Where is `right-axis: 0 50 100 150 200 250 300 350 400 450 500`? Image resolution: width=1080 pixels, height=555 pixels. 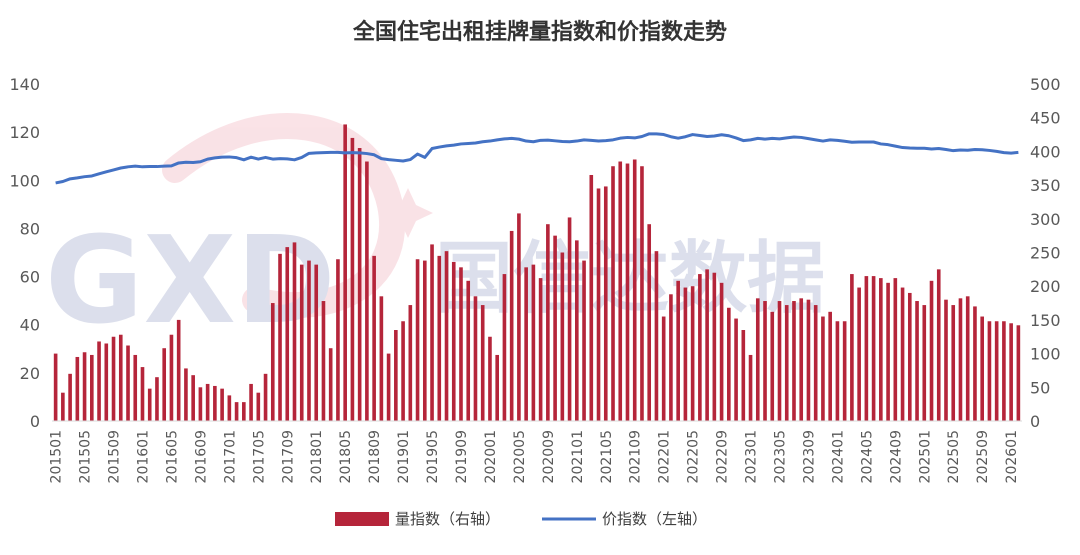 right-axis: 0 50 100 150 200 250 300 350 400 450 500 is located at coordinates (1045, 253).